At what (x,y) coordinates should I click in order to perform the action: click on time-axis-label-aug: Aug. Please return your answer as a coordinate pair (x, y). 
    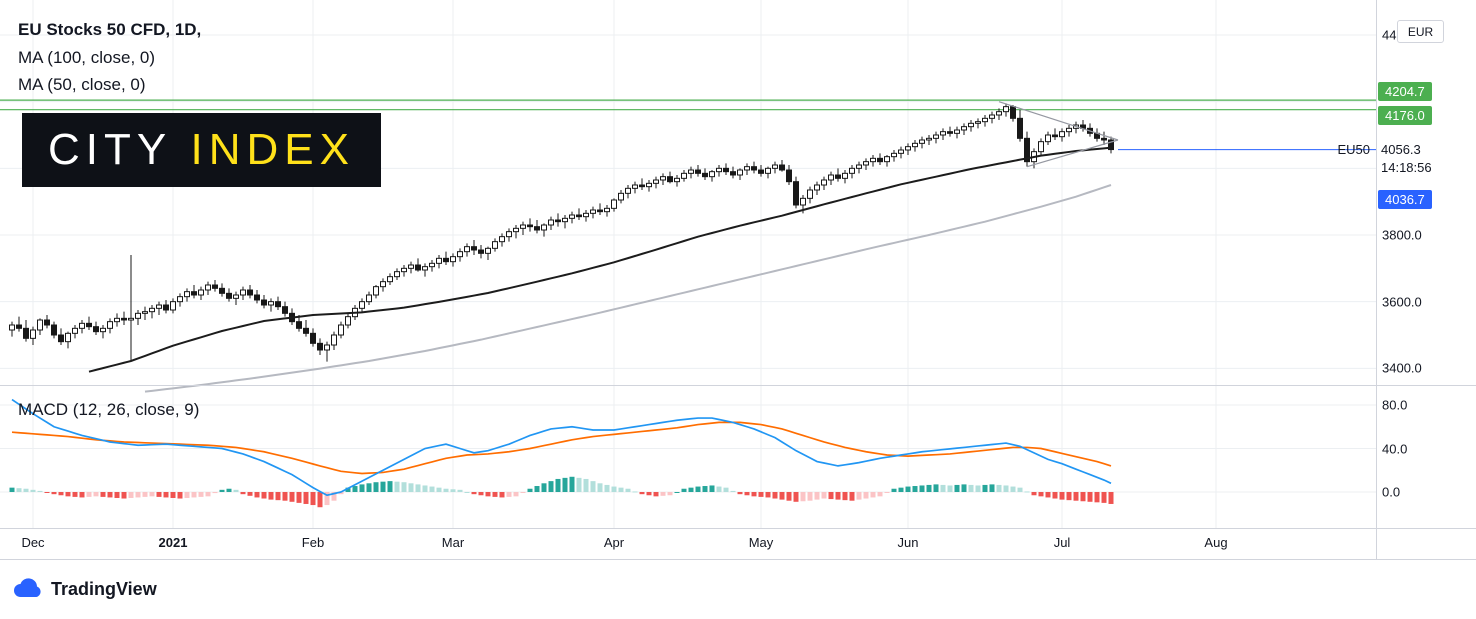
    Looking at the image, I should click on (1216, 542).